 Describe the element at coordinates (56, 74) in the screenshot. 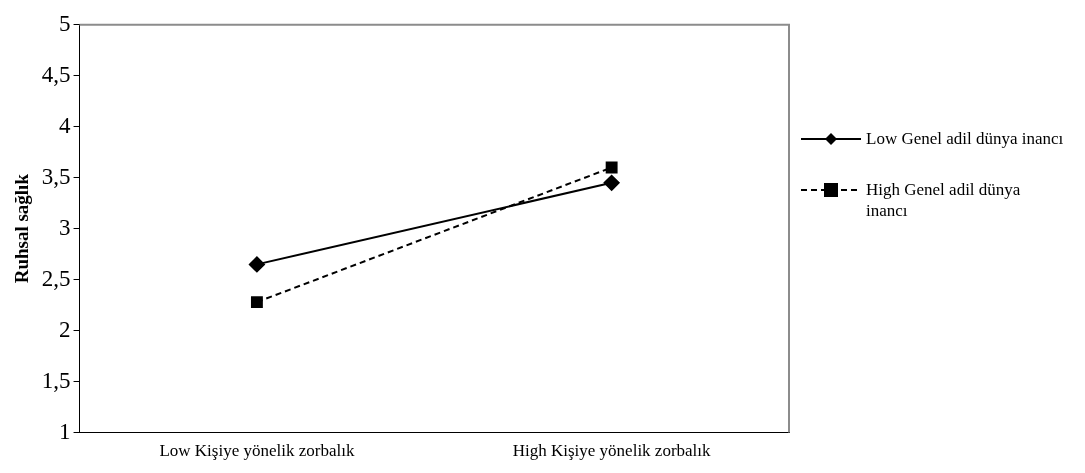

I see `y-tick-label: 4,5` at that location.